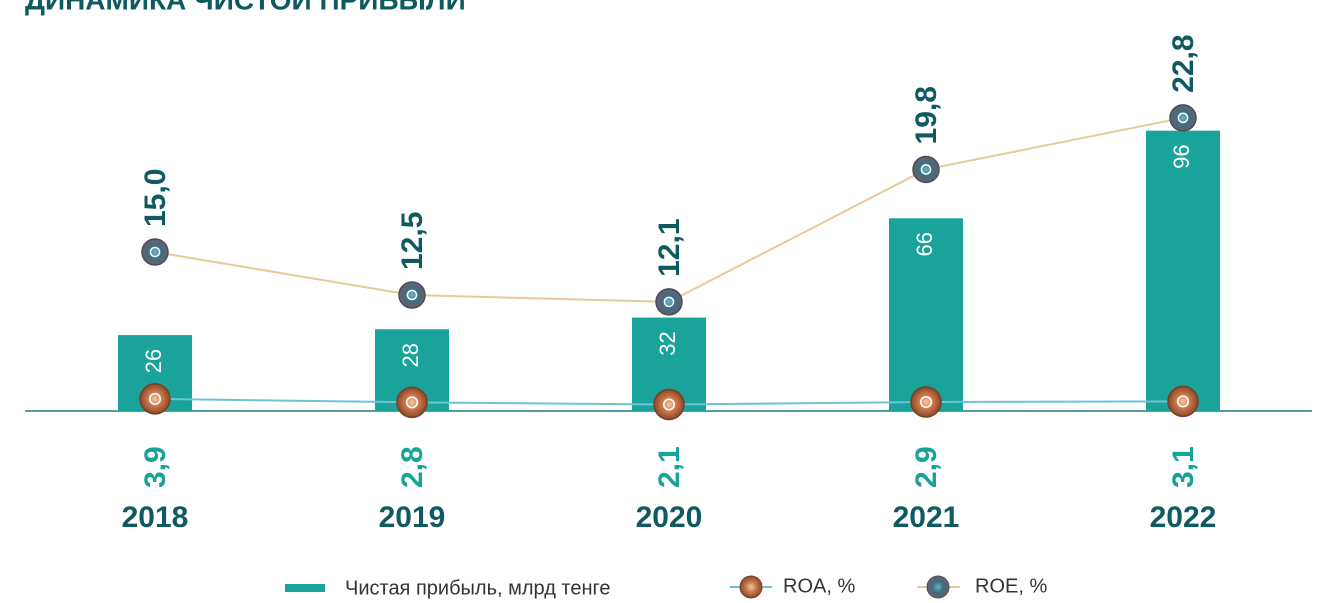 This screenshot has width=1326, height=603. Describe the element at coordinates (926, 517) in the screenshot. I see `x-tick-label: 2021` at that location.